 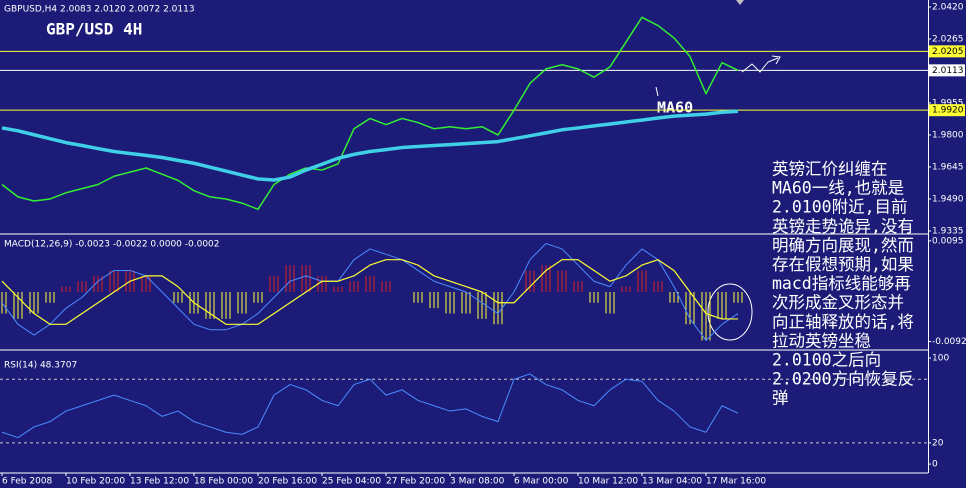 I want to click on y-tick-label: 1.9490, so click(x=948, y=199).